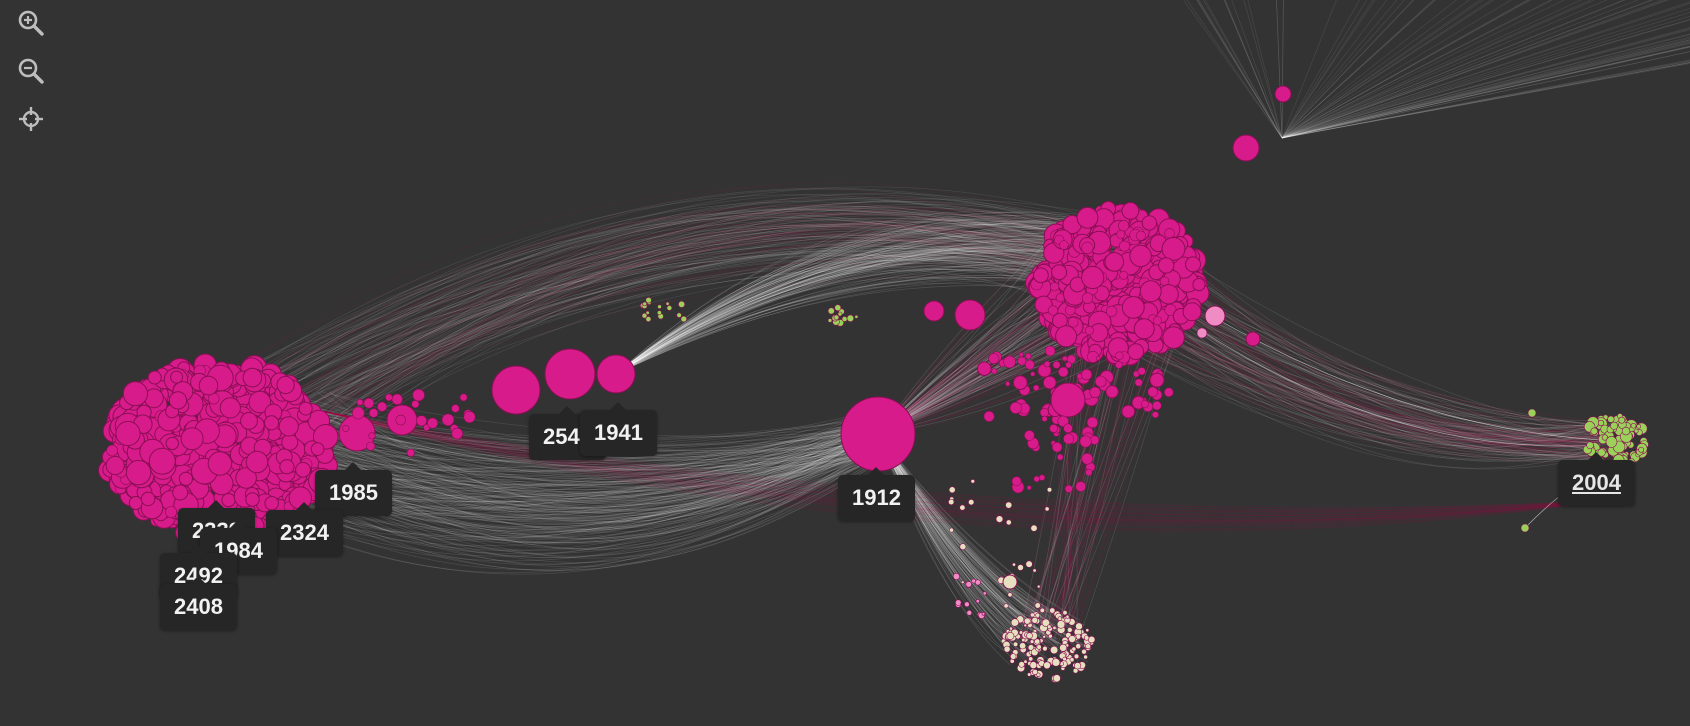 The image size is (1690, 726). Describe the element at coordinates (31, 23) in the screenshot. I see `zoom-in-button` at that location.